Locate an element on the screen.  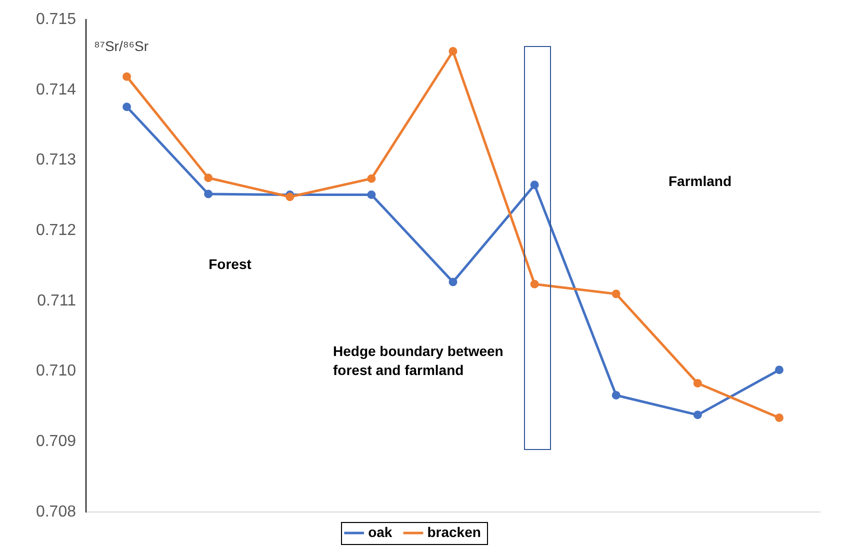
annotation: Hedge boundary between forest and farmland is located at coordinates (418, 360).